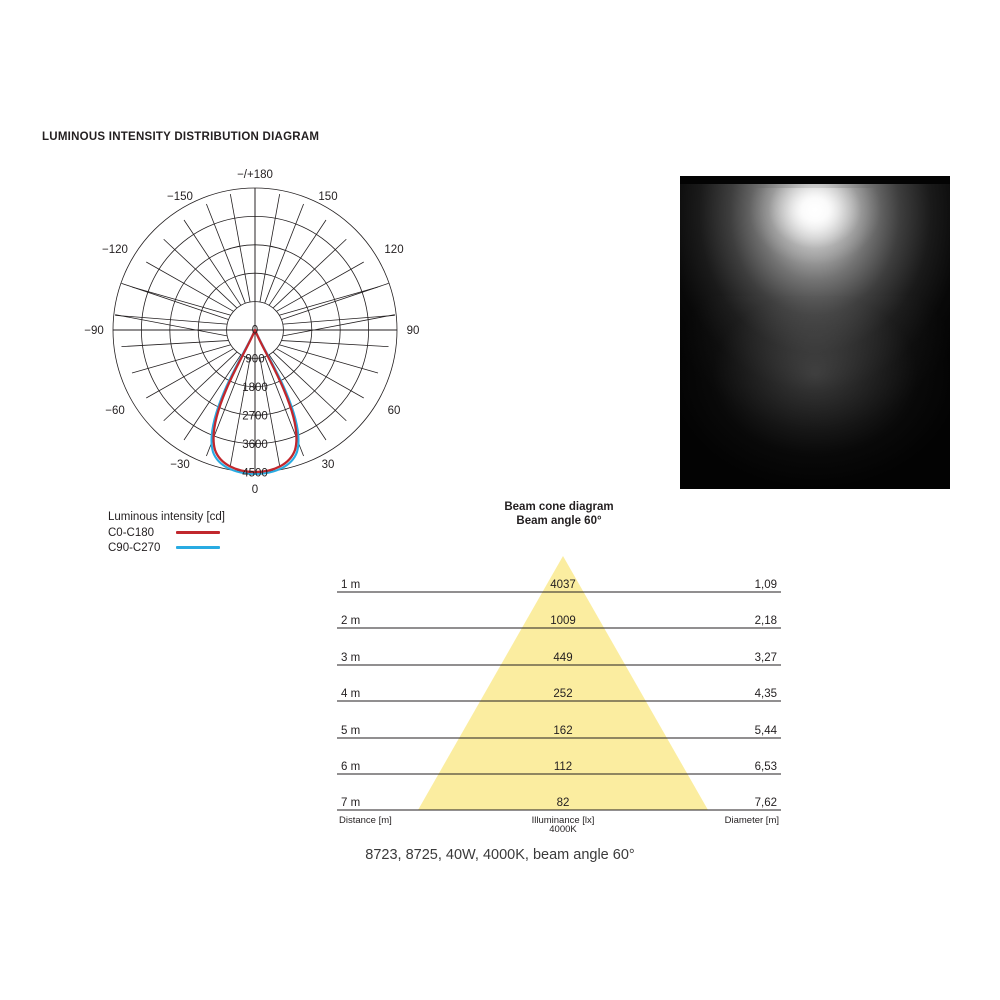  I want to click on polar-radial-label-0: 0, so click(255, 331).